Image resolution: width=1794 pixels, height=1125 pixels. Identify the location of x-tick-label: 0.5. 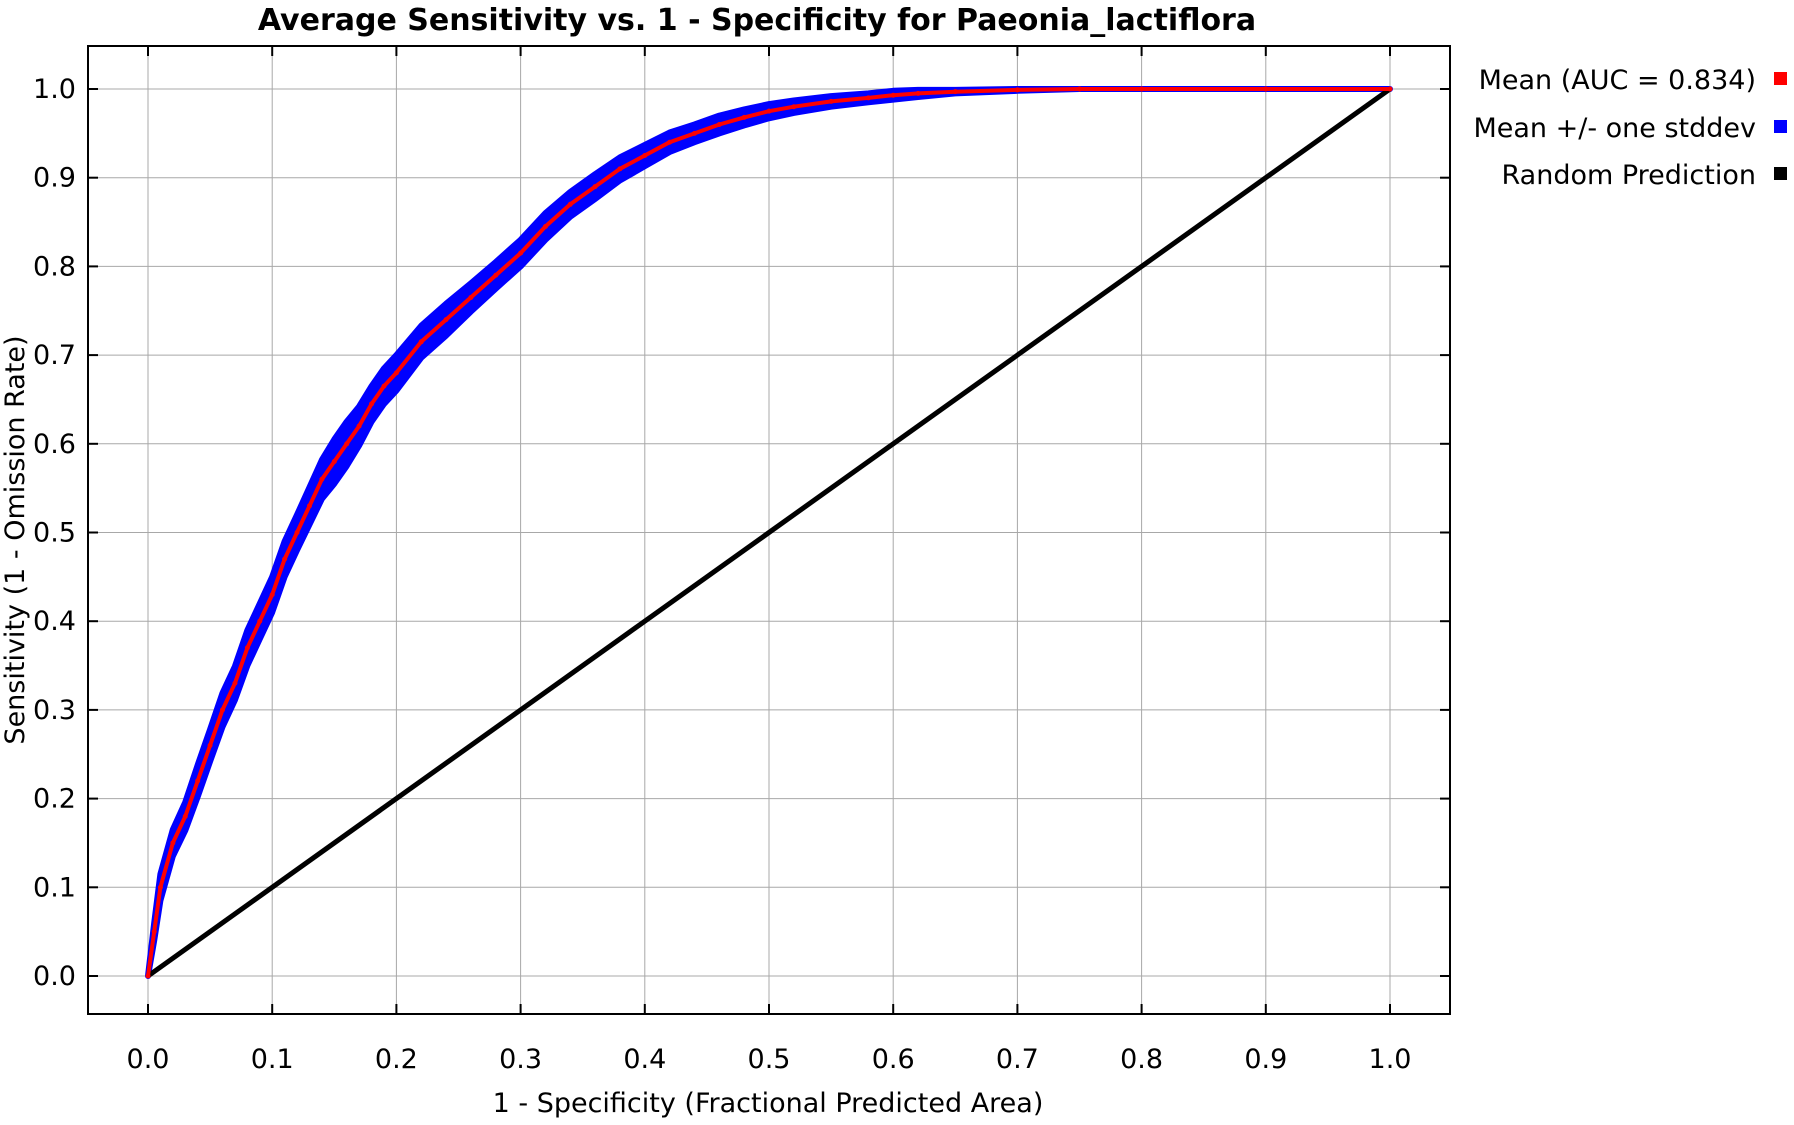
(769, 1059).